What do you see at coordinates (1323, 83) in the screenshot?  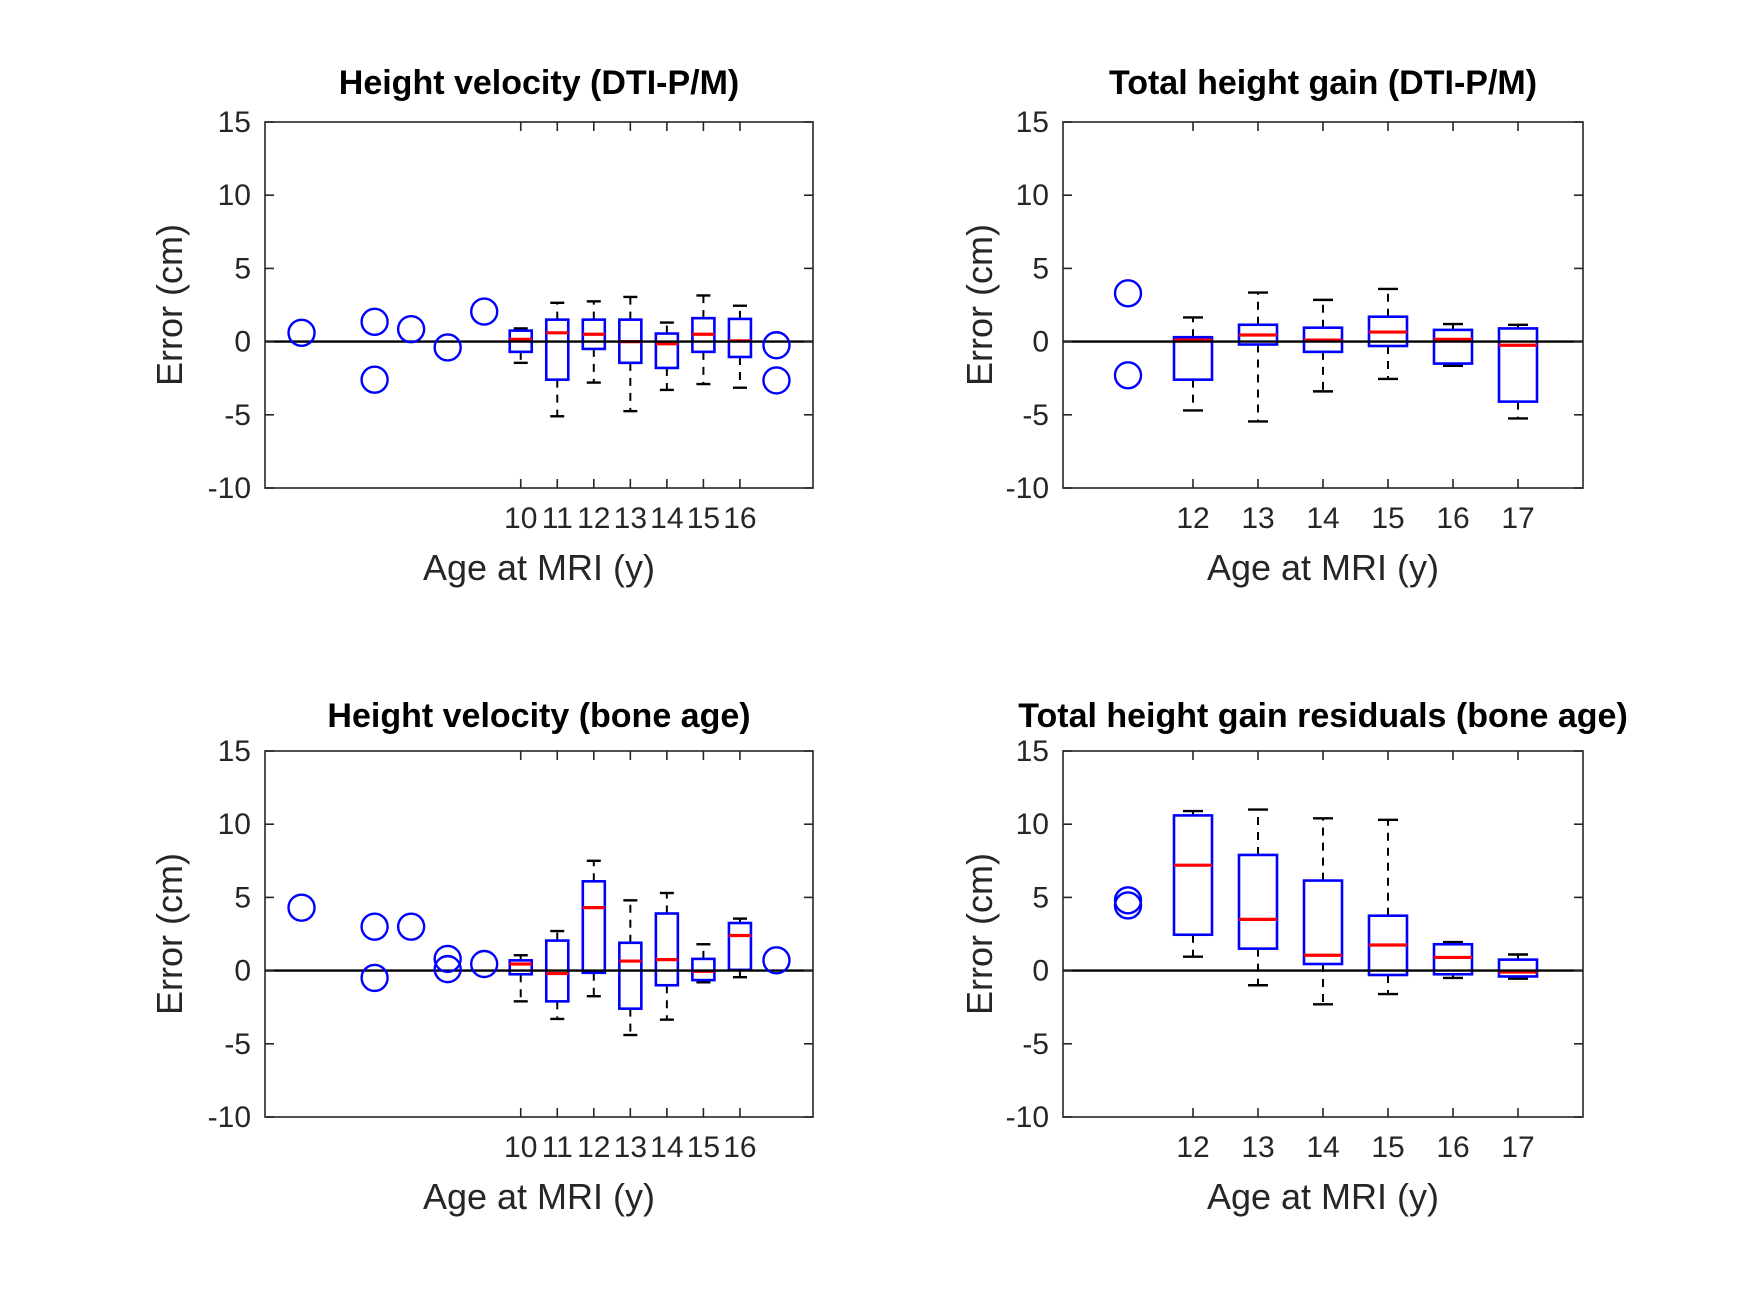 I see `plot-title: Total height gain (DTI-P/M)` at bounding box center [1323, 83].